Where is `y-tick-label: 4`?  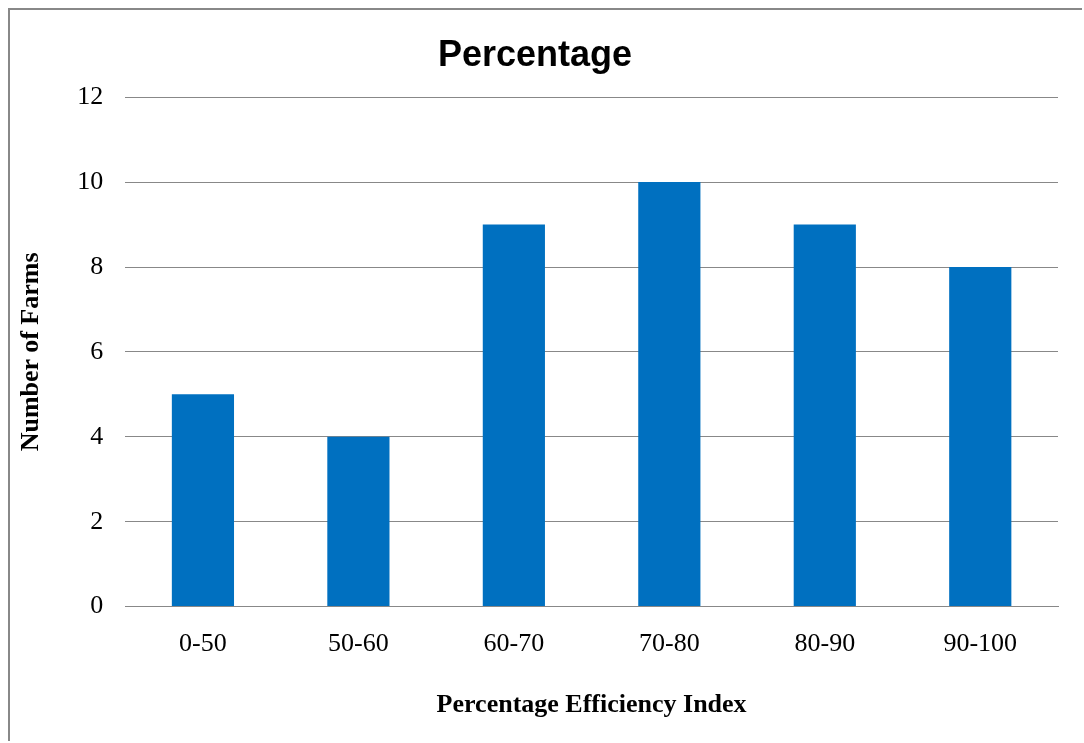 y-tick-label: 4 is located at coordinates (97, 435).